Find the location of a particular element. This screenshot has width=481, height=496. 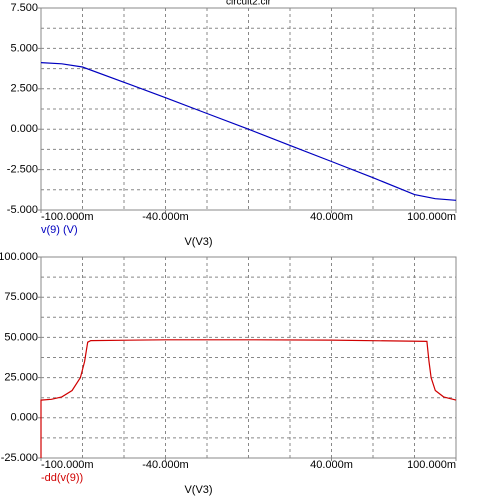

legend-label: v(9) (V) is located at coordinates (59, 230).